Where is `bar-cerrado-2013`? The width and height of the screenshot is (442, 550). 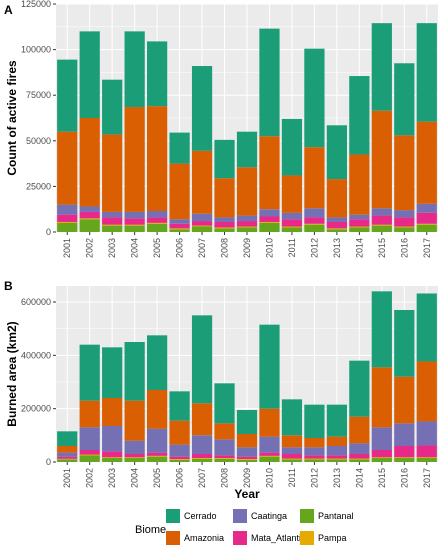 bar-cerrado-2013 is located at coordinates (336, 152).